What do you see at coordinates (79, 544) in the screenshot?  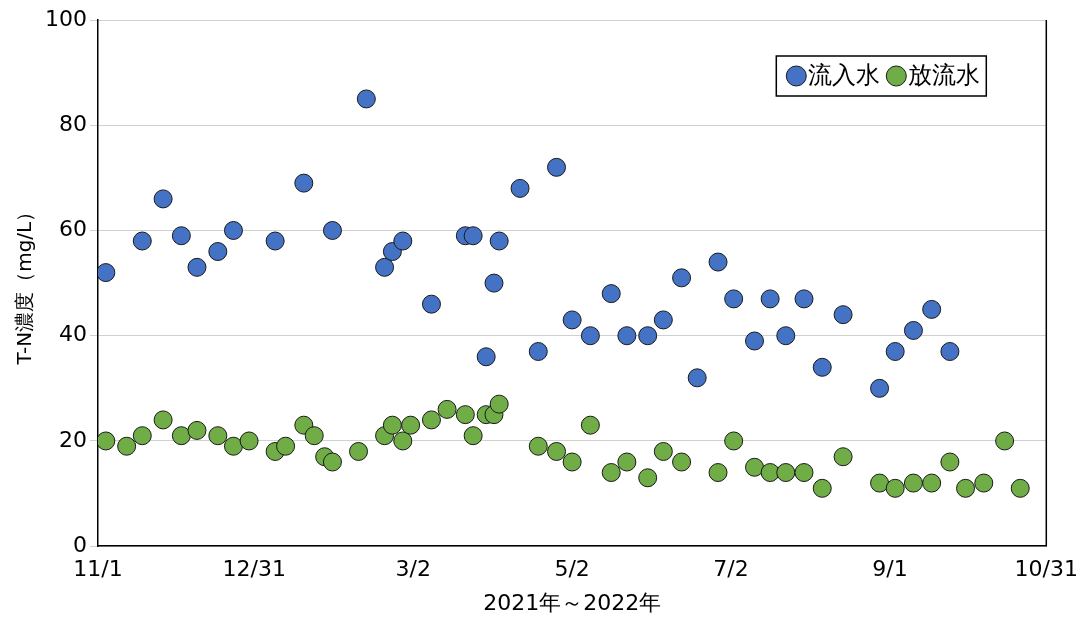 I see `y-tick-label: 0` at bounding box center [79, 544].